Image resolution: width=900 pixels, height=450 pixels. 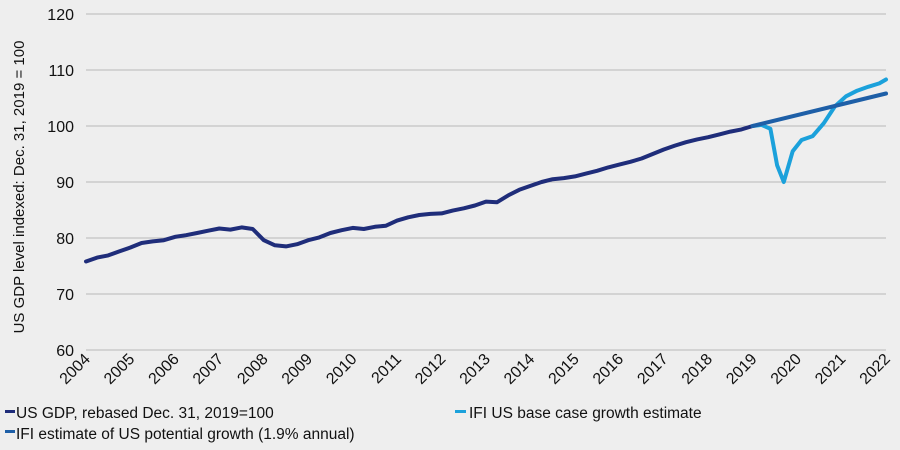 I want to click on x-tick-label: 2020, so click(x=786, y=369).